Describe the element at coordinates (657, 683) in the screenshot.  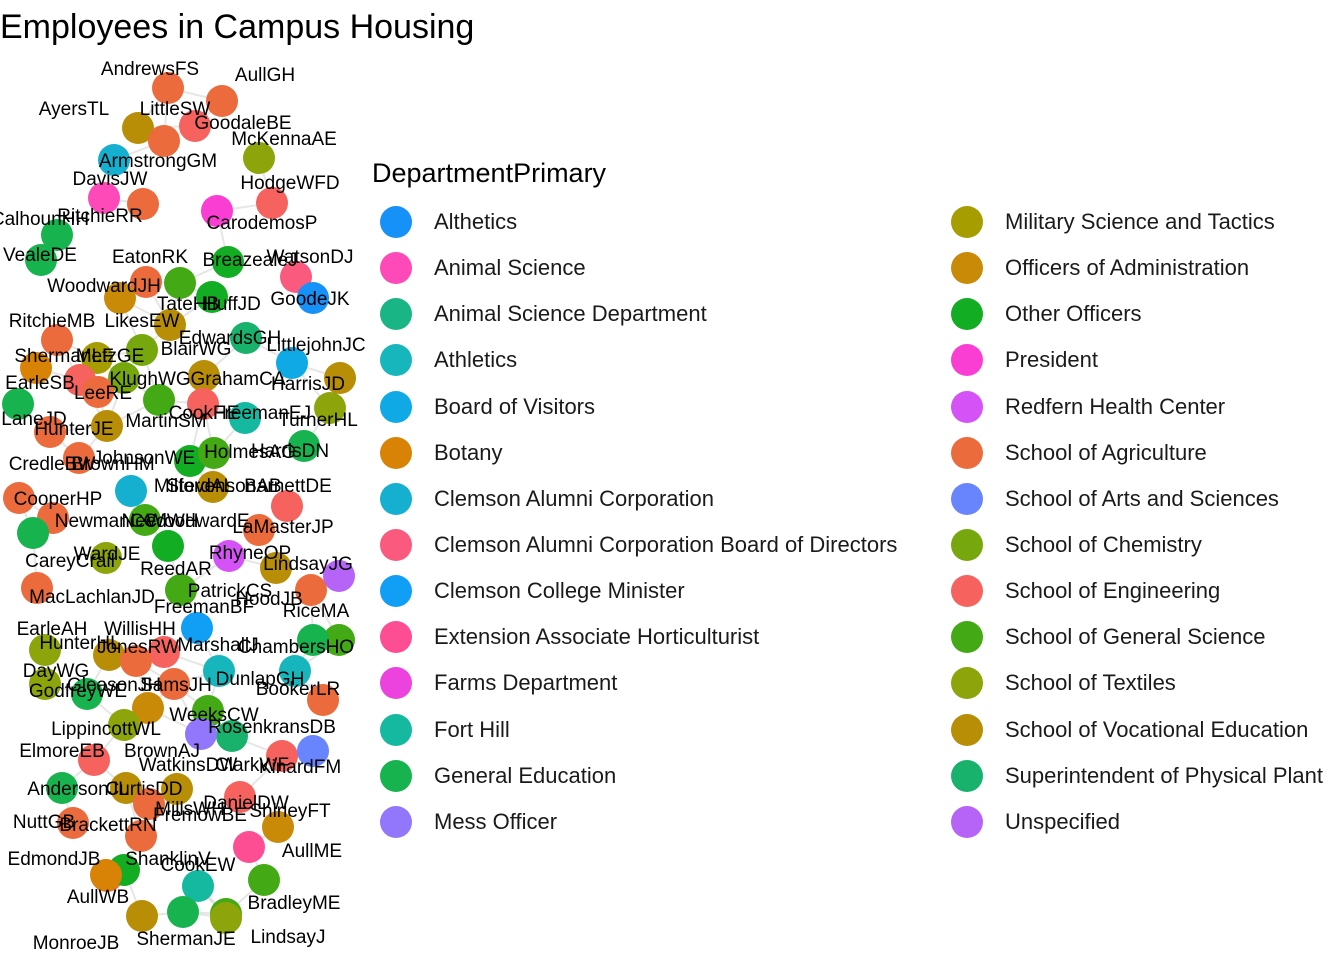
I see `legend-item: Farms Department` at that location.